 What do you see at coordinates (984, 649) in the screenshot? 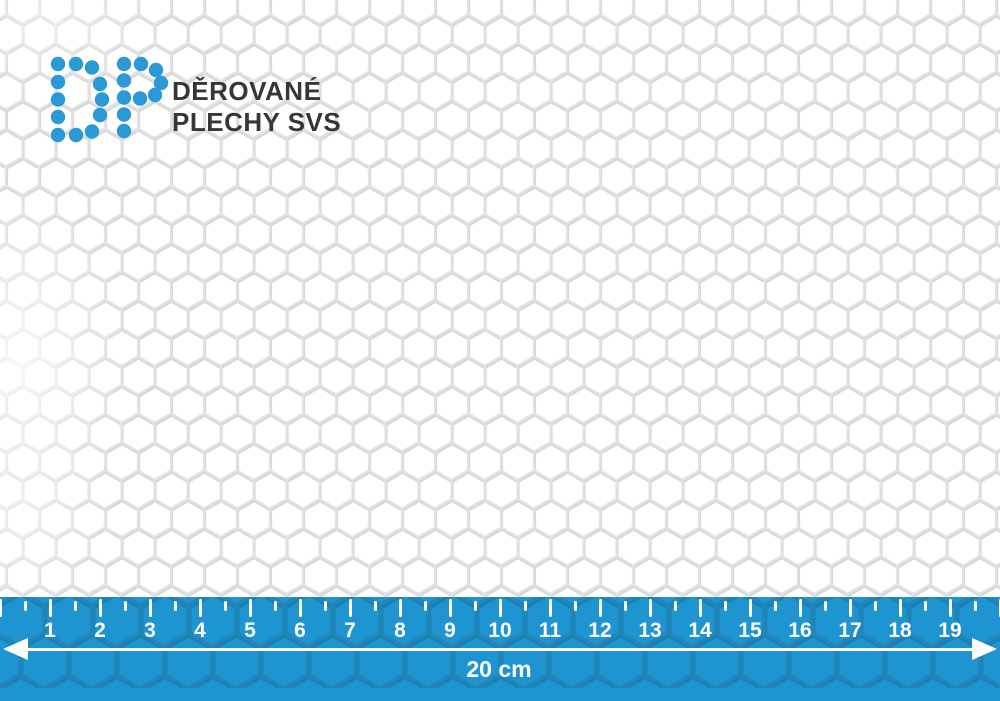
I see `scale-arrow-right-icon` at bounding box center [984, 649].